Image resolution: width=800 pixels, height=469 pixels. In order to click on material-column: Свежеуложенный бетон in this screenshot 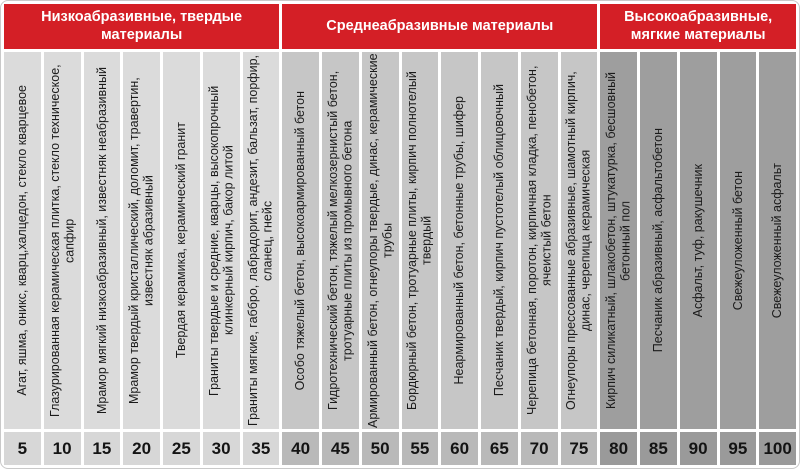, I will do `click(738, 240)`.